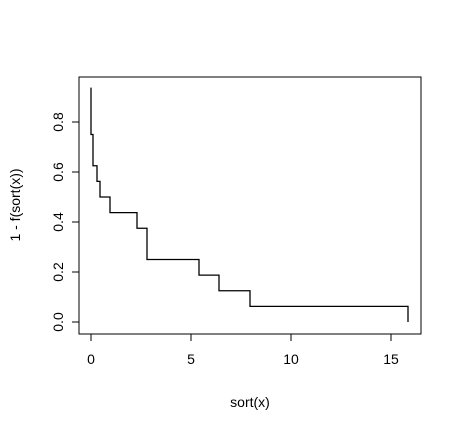  Describe the element at coordinates (191, 359) in the screenshot. I see `x-tick-label: 5` at that location.